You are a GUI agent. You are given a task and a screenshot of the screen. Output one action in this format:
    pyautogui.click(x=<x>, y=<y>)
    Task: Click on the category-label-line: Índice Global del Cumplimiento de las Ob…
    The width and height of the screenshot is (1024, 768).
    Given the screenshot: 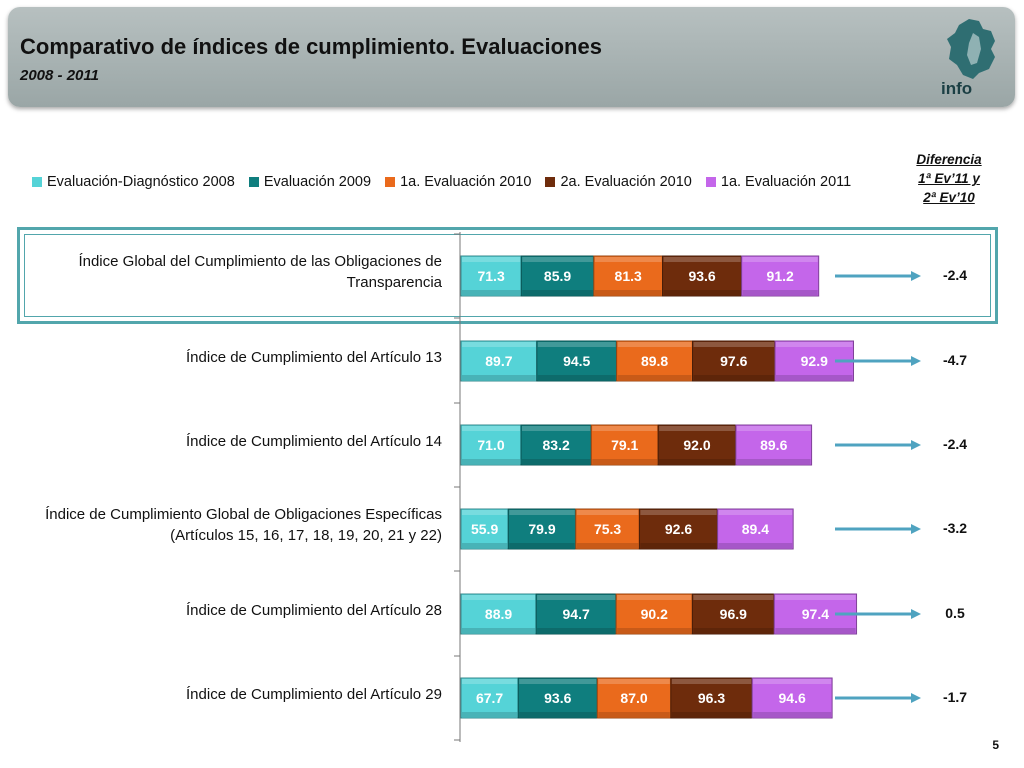 What is the action you would take?
    pyautogui.click(x=260, y=261)
    